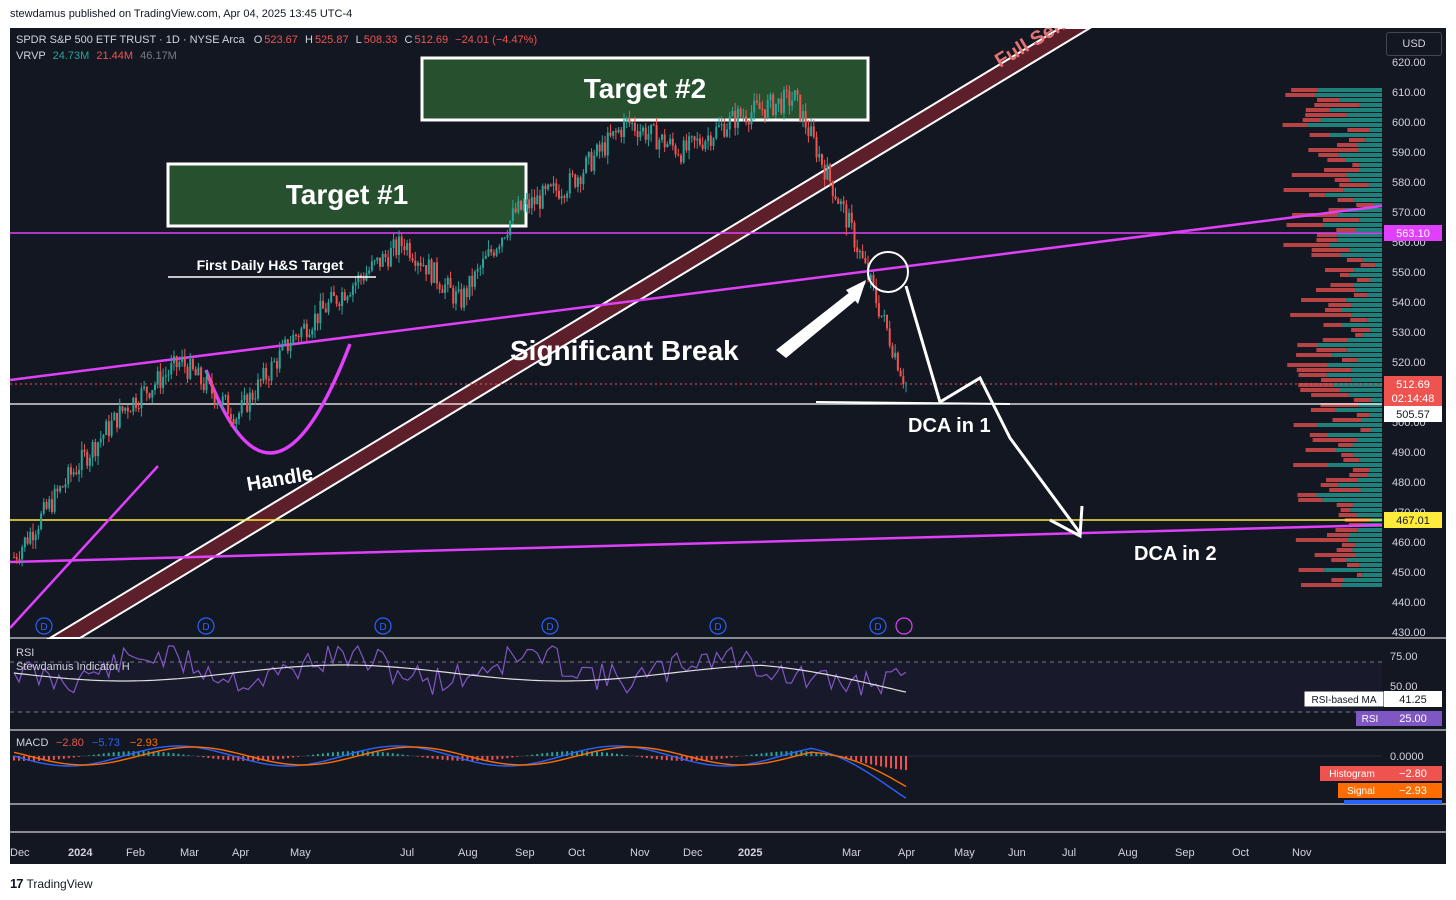  I want to click on signal-line, so click(460, 767).